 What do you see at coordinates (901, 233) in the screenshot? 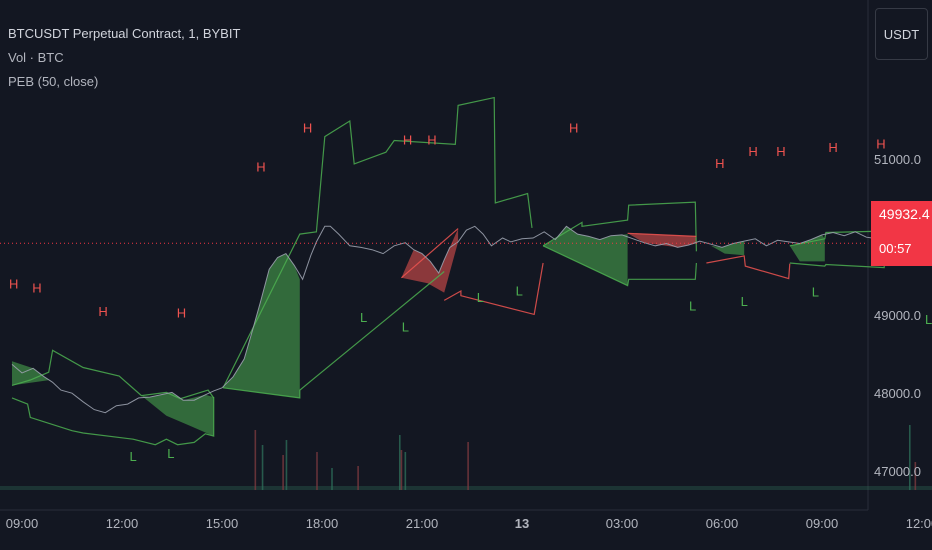
I see `last-price-badge: 49932.4 00:57` at bounding box center [901, 233].